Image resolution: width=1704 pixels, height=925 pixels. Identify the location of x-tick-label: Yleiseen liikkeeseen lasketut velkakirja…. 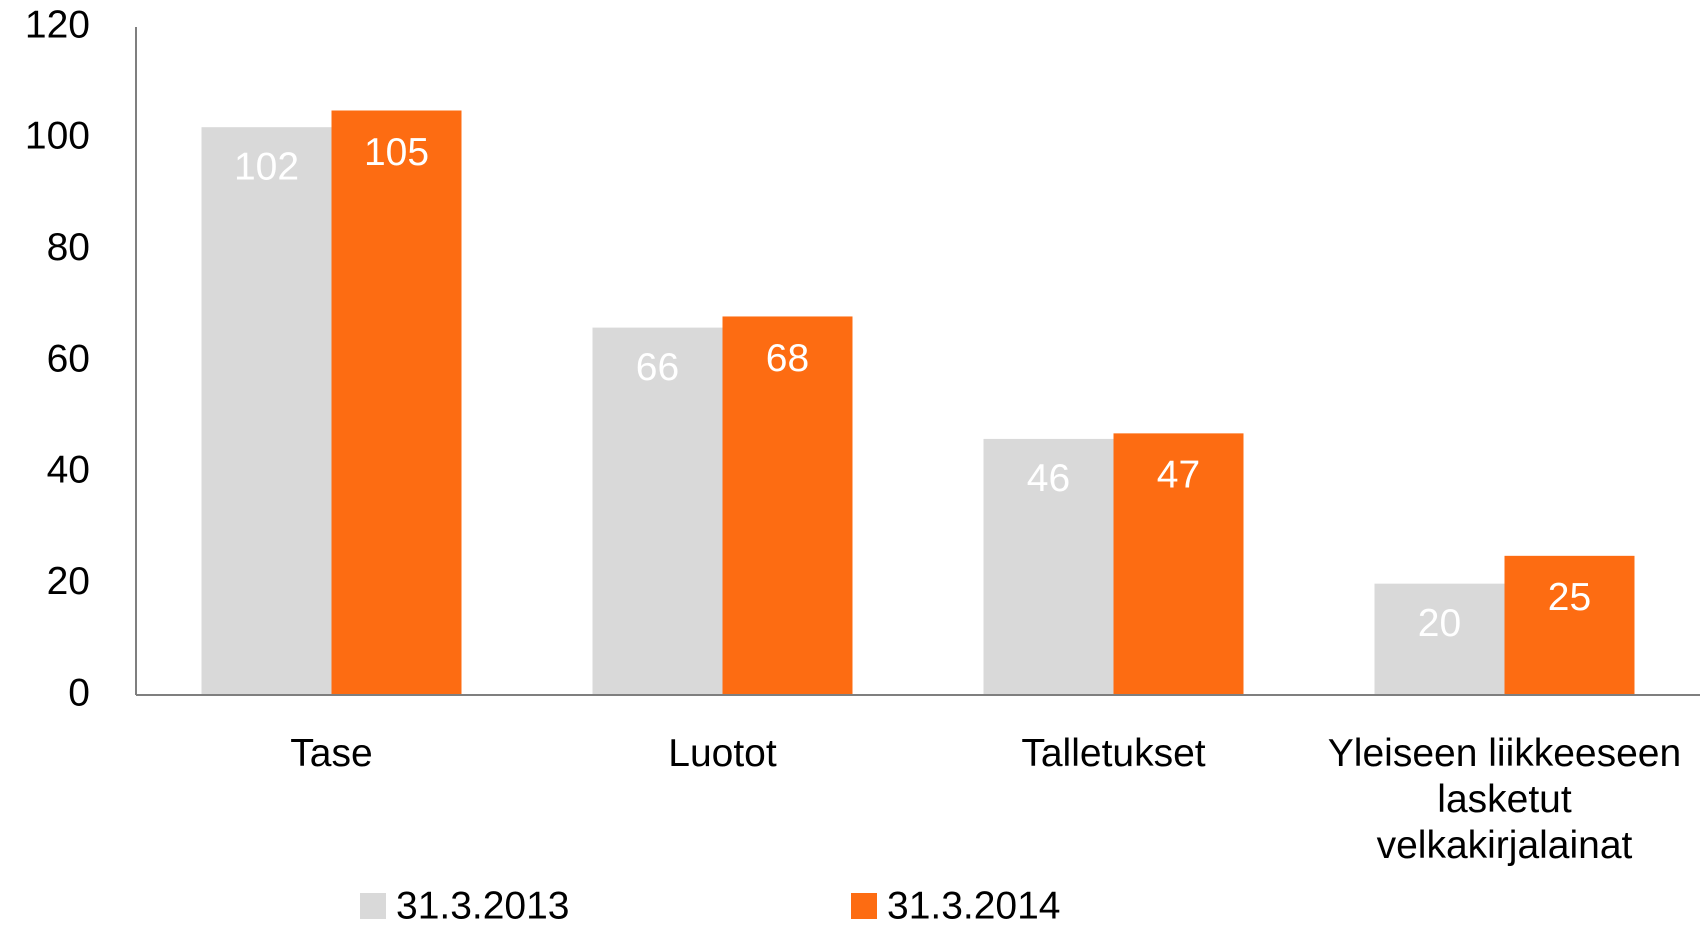
(1504, 799).